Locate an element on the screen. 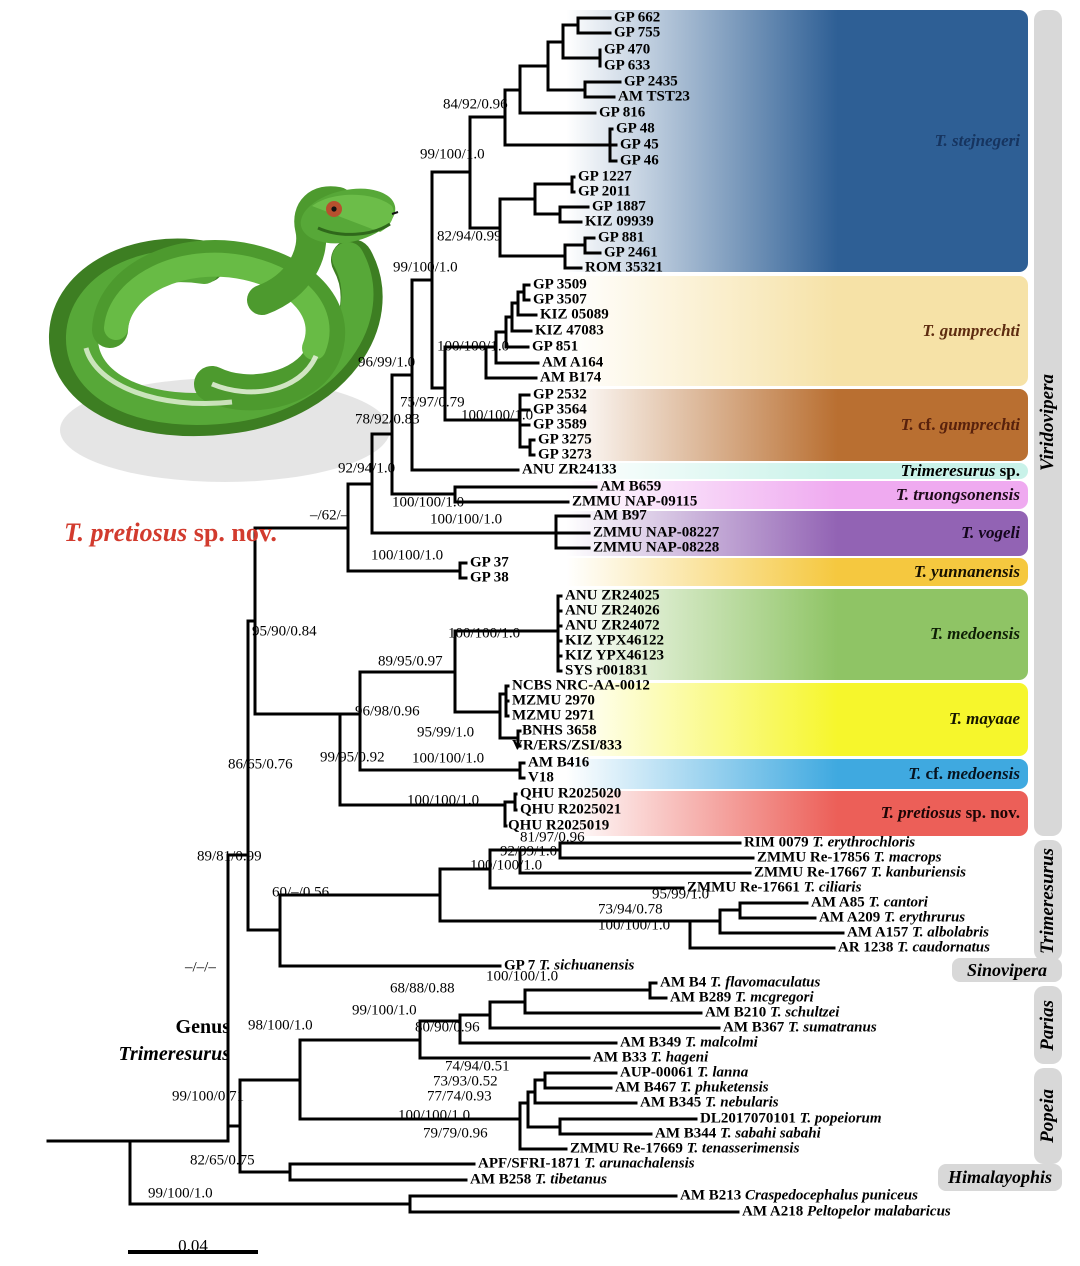  clade-label: T. stejnegeri is located at coordinates (977, 140).